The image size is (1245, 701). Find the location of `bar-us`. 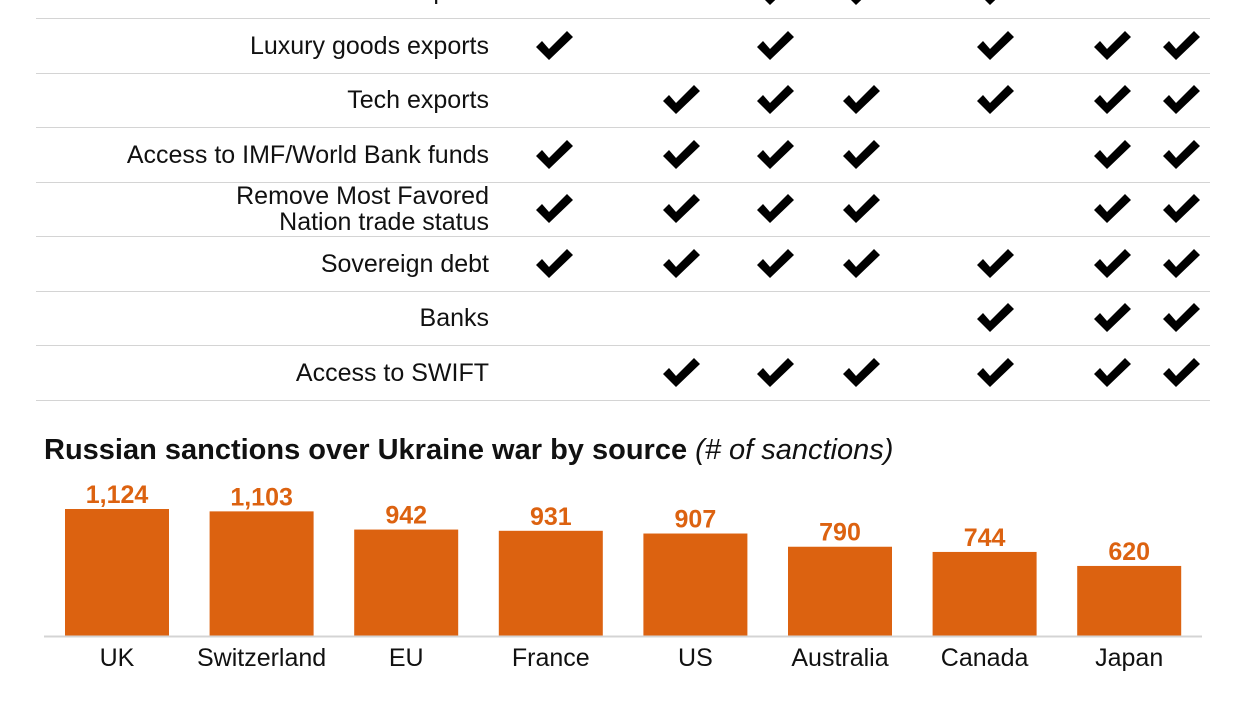

bar-us is located at coordinates (695, 584).